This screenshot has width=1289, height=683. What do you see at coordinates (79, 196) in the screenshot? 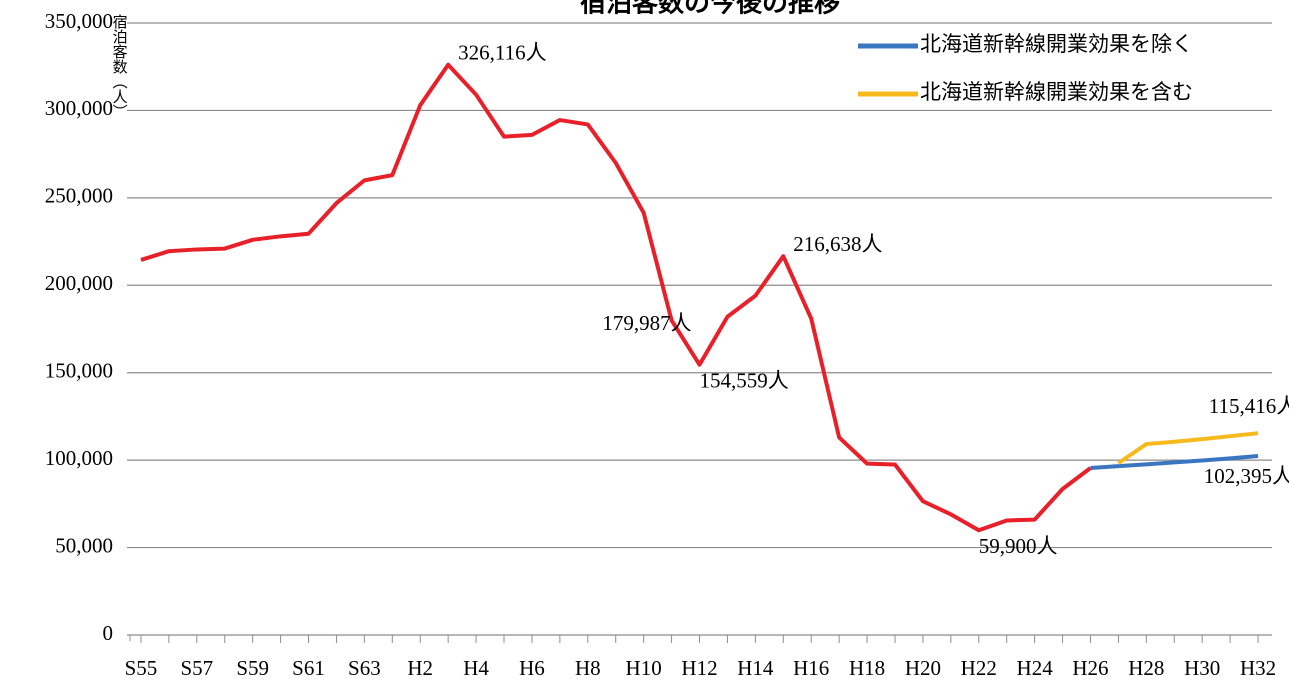
I see `y-tick-label: 250,000` at bounding box center [79, 196].